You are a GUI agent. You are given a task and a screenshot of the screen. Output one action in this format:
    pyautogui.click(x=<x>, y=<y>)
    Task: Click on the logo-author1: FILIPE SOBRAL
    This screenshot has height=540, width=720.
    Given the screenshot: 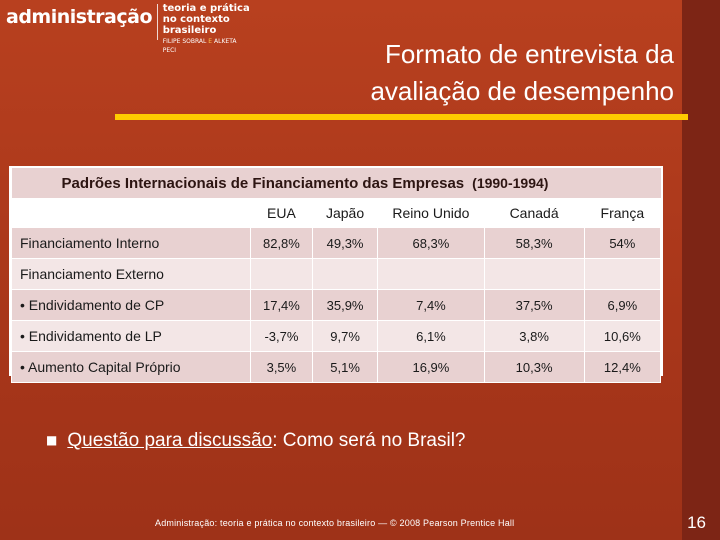 What is the action you would take?
    pyautogui.click(x=184, y=41)
    